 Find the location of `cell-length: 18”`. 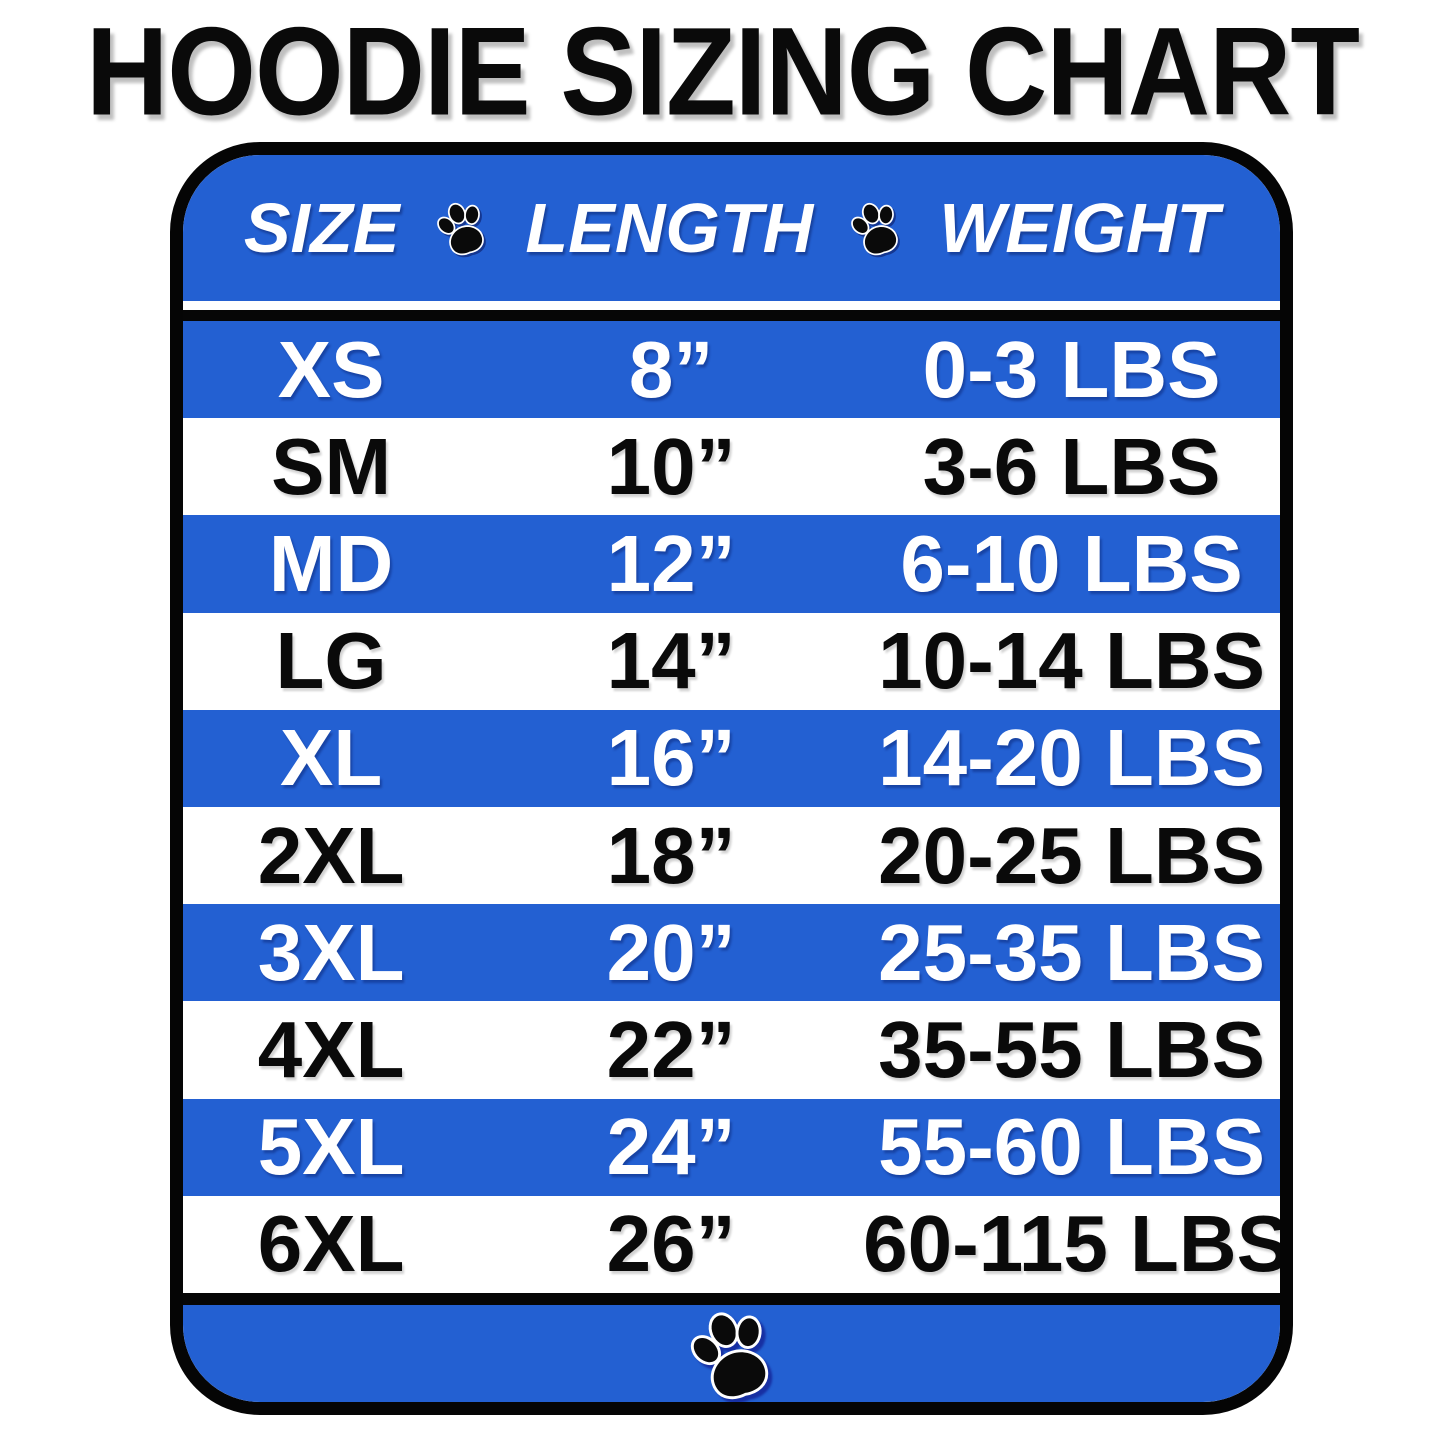

cell-length: 18” is located at coordinates (671, 855).